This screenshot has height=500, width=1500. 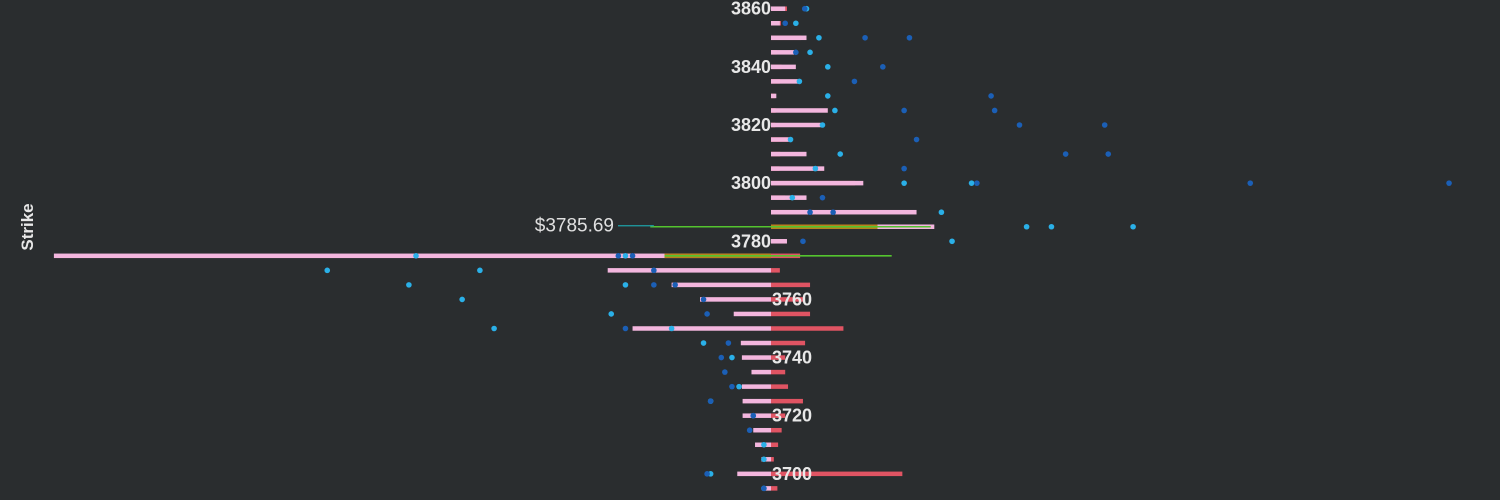 I want to click on y-tick-3720: 3720, so click(x=792, y=416).